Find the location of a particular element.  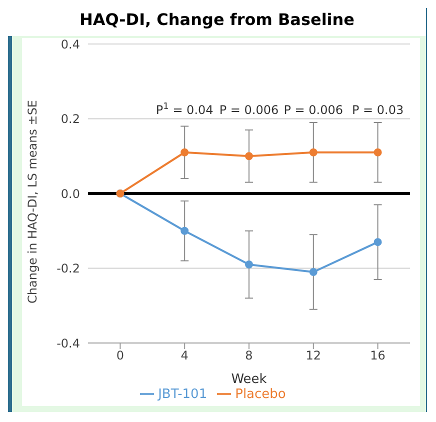

y-tick-label: -0.4 is located at coordinates (68, 343).